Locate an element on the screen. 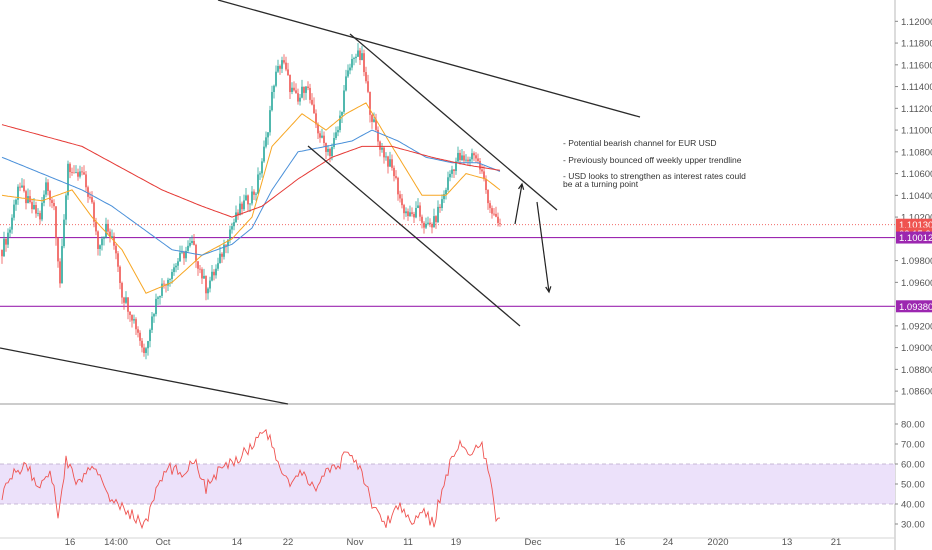 This screenshot has height=550, width=932. bearish-channel-lower-line is located at coordinates (414, 236).